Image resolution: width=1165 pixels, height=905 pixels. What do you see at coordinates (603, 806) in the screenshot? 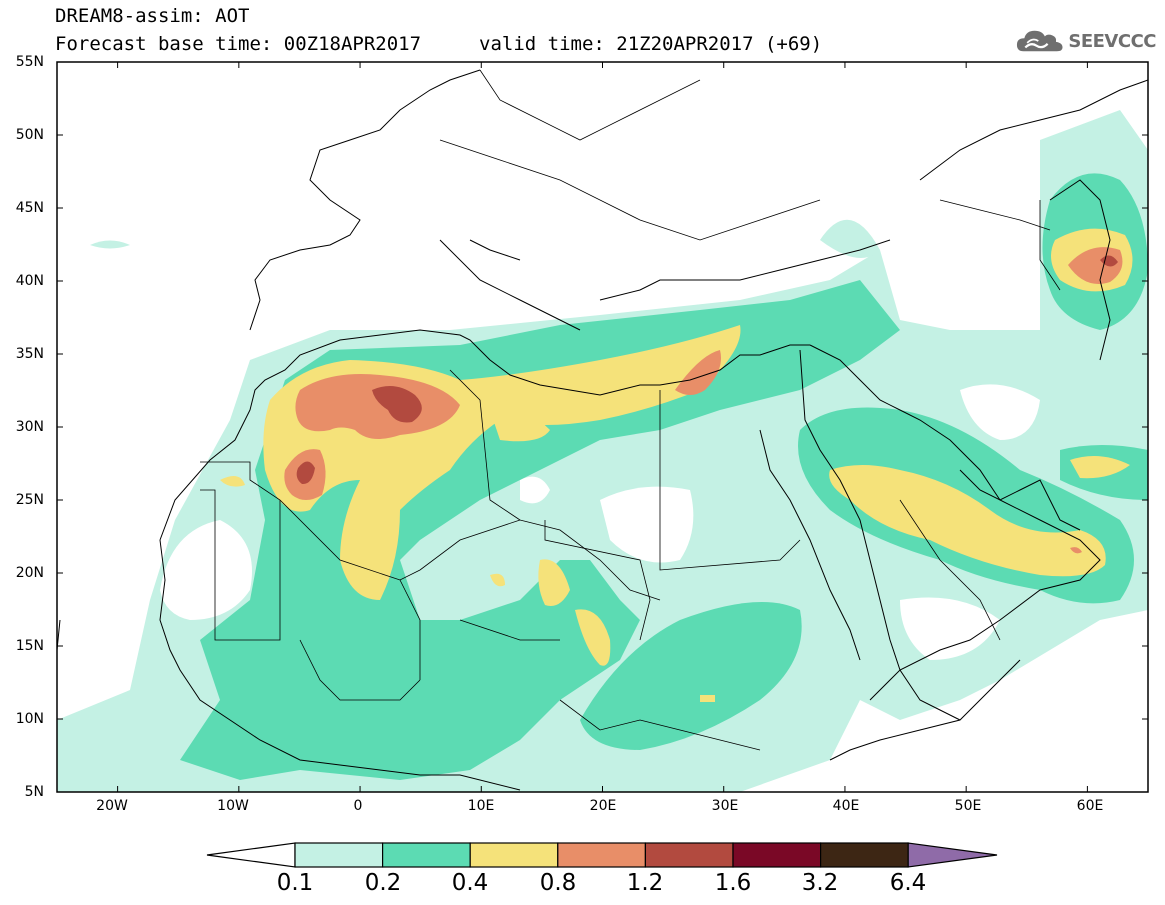
I see `lon-label: 20E` at bounding box center [603, 806].